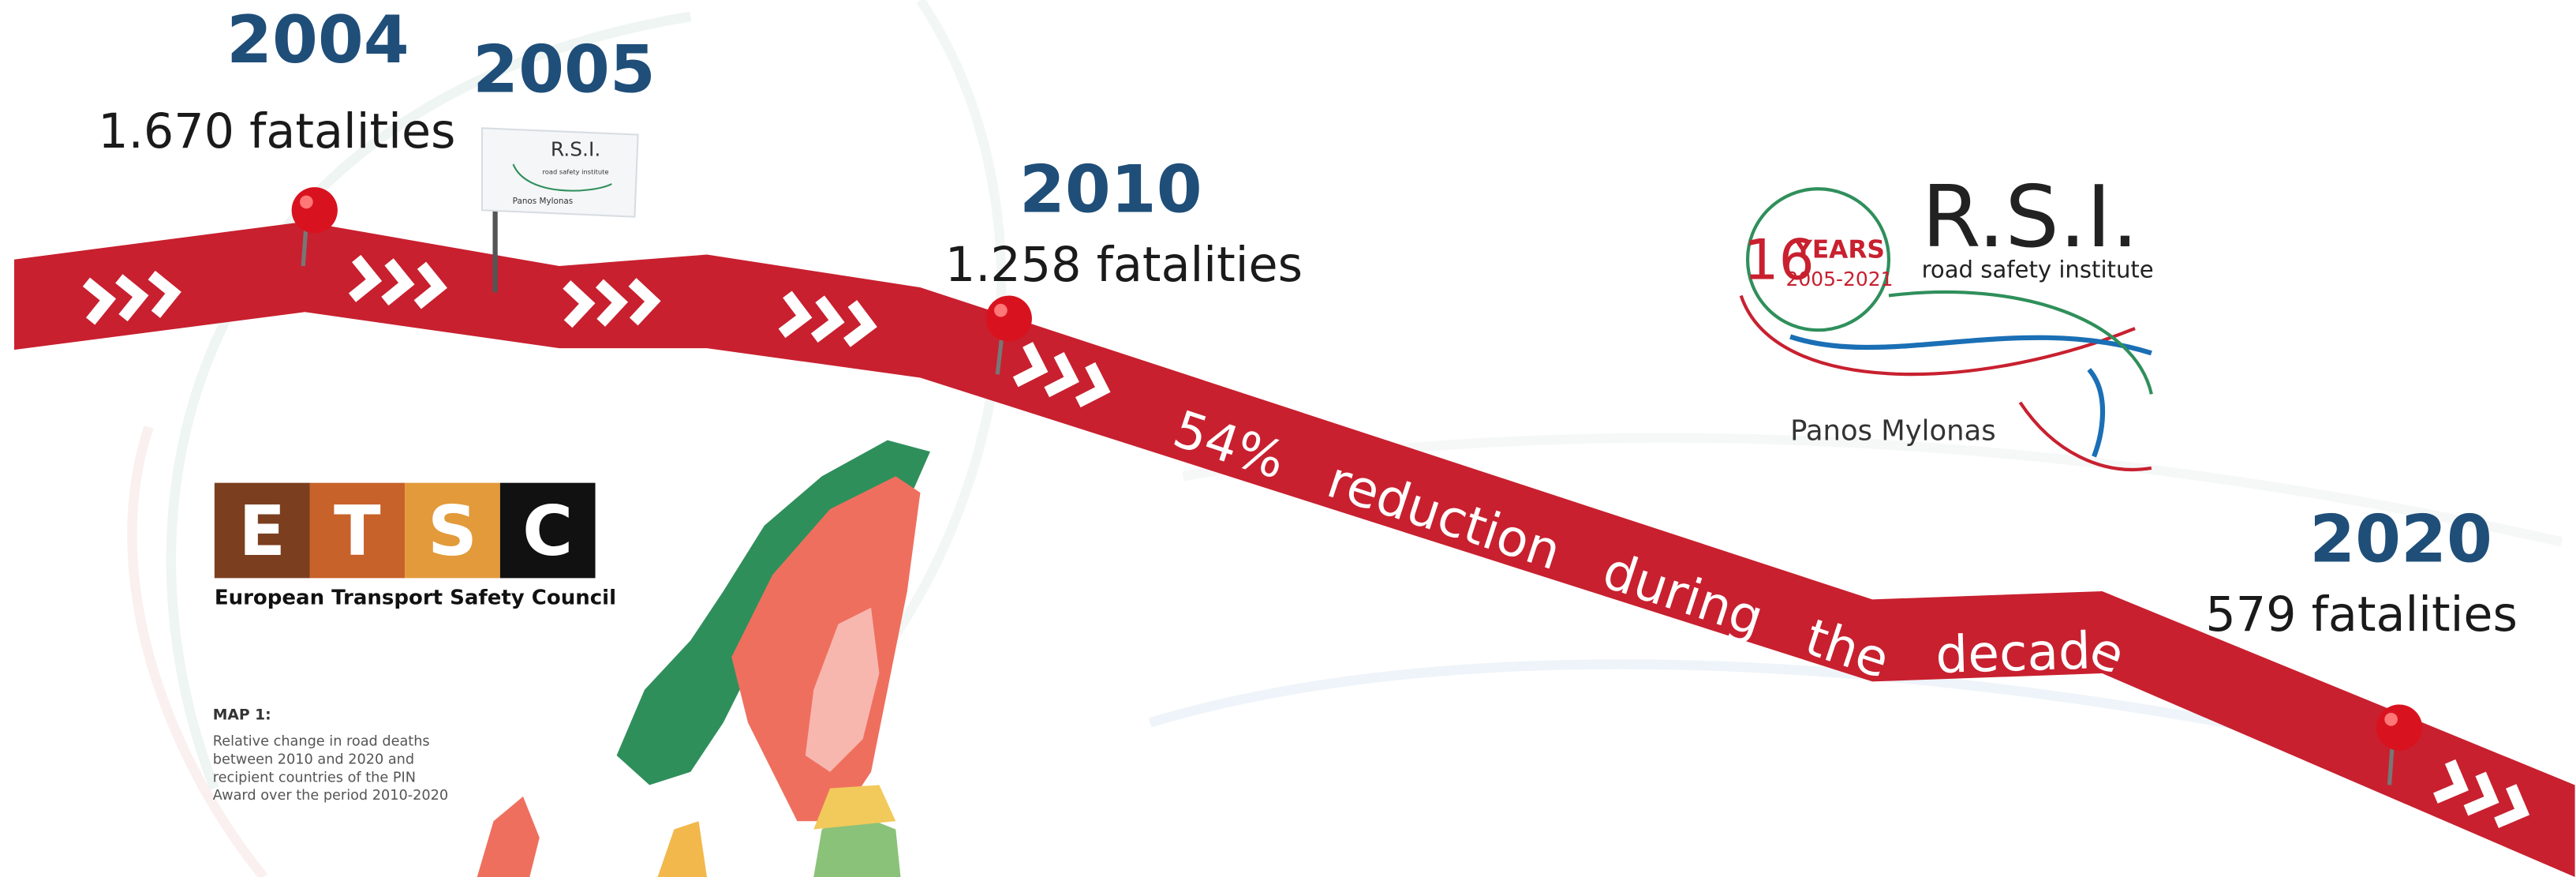  What do you see at coordinates (415, 598) in the screenshot?
I see `etsc-name: European Transport Safety Council` at bounding box center [415, 598].